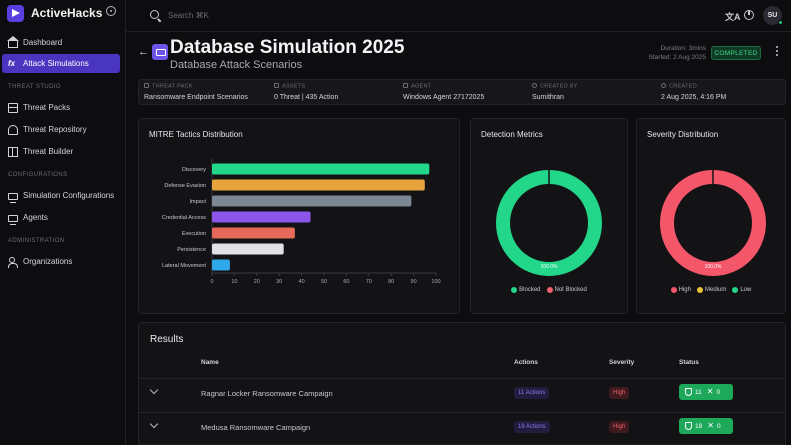 The width and height of the screenshot is (791, 445). Describe the element at coordinates (248, 249) in the screenshot. I see `bar-persistence` at that location.